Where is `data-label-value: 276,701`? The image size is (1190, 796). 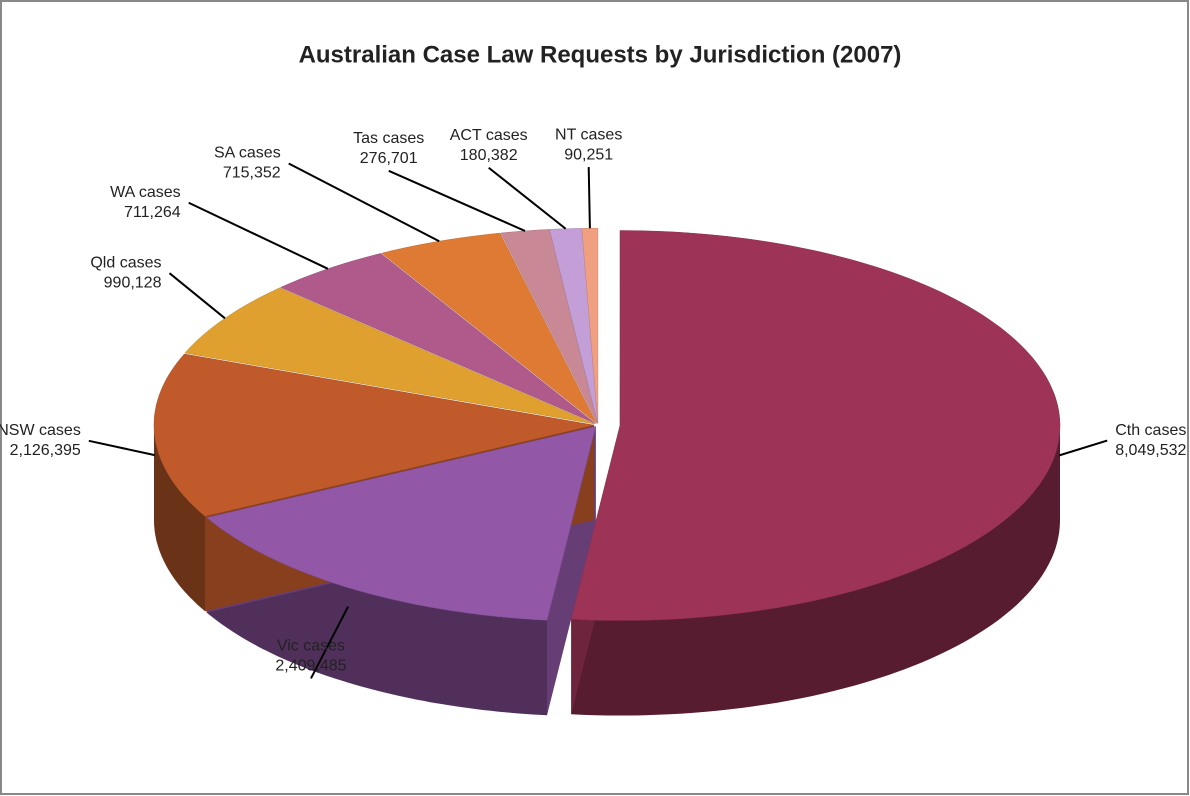
data-label-value: 276,701 is located at coordinates (389, 158).